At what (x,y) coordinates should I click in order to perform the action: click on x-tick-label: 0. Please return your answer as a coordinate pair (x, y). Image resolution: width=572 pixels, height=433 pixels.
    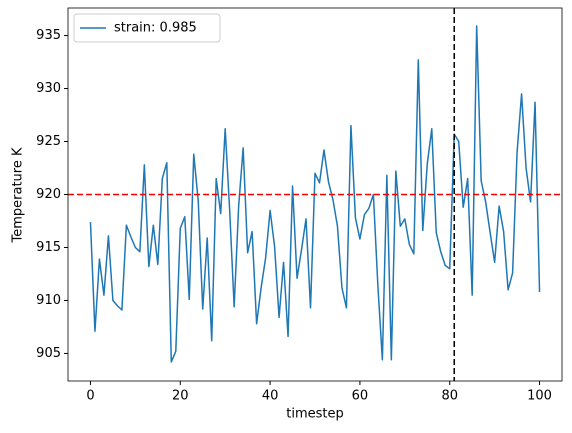
    Looking at the image, I should click on (90, 396).